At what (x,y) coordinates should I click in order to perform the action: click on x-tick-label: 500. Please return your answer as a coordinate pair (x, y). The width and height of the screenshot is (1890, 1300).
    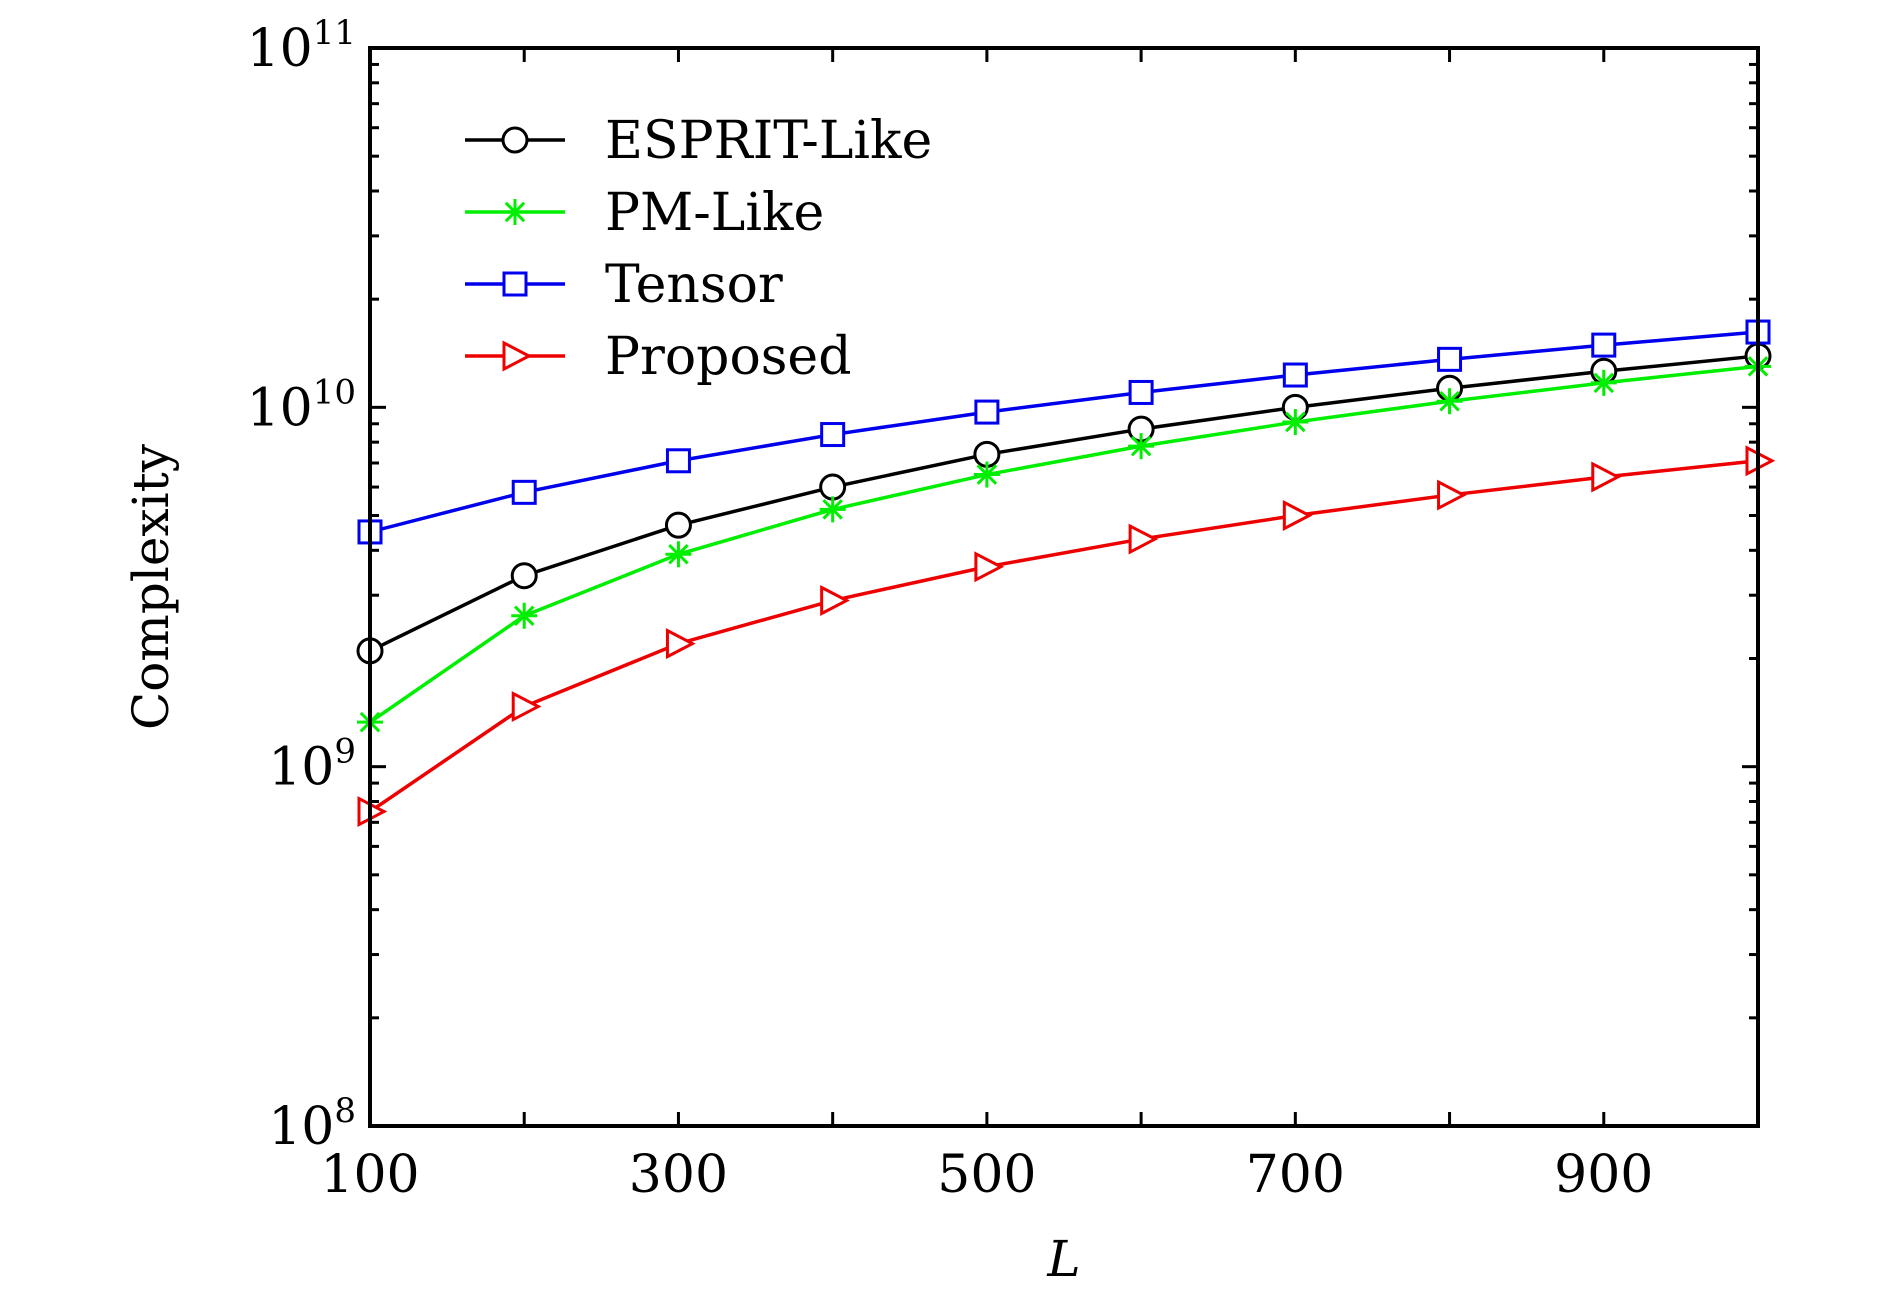
    Looking at the image, I should click on (986, 1175).